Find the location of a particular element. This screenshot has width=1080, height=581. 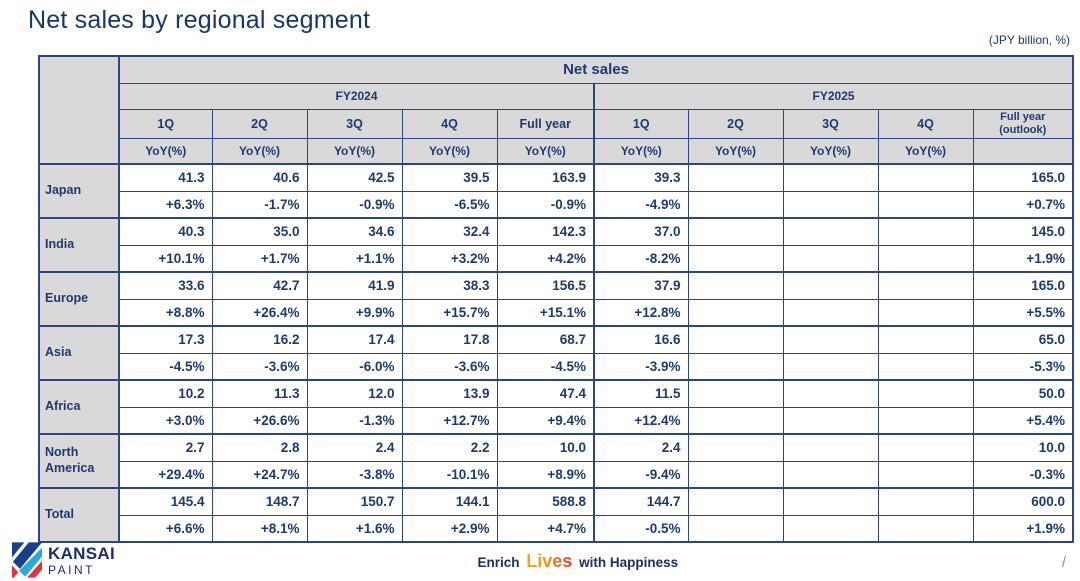

fy2025-q3-header: 3Q is located at coordinates (830, 123).